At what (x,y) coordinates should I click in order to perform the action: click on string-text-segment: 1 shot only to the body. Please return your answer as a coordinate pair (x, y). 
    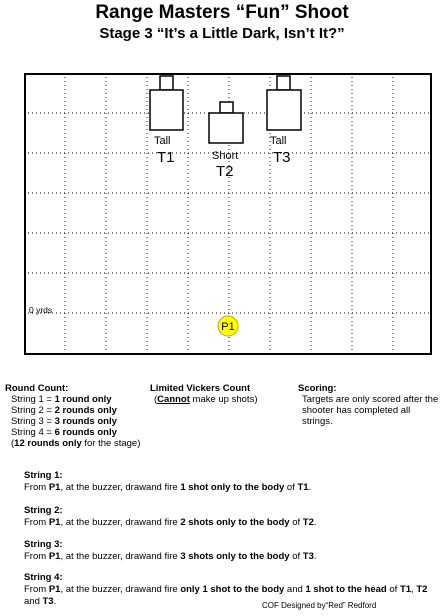
    Looking at the image, I should click on (232, 487).